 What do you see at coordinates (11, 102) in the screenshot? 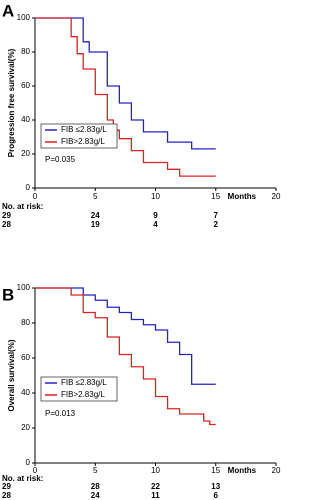
I see `y-axis-label: Progression free survival(%)` at bounding box center [11, 102].